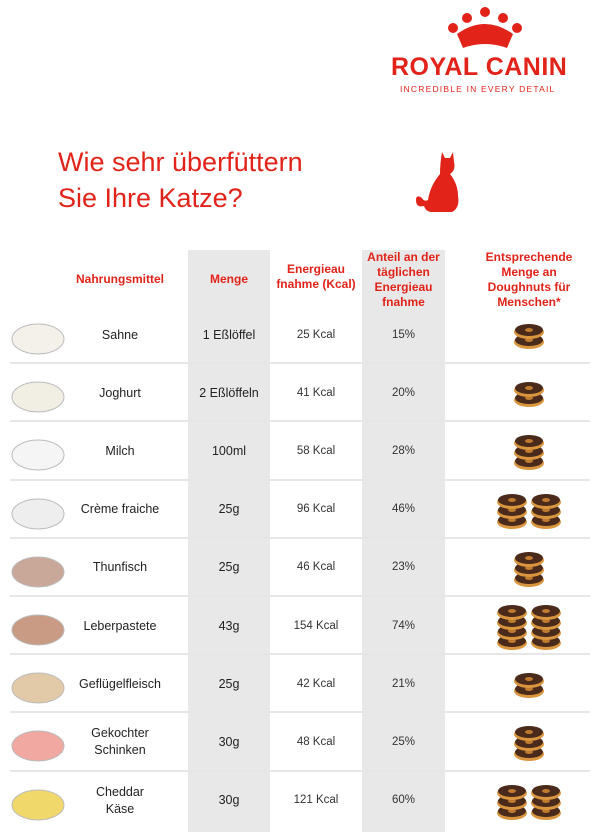 The width and height of the screenshot is (600, 838). I want to click on cell-amount: 2 Eßlöffeln, so click(229, 392).